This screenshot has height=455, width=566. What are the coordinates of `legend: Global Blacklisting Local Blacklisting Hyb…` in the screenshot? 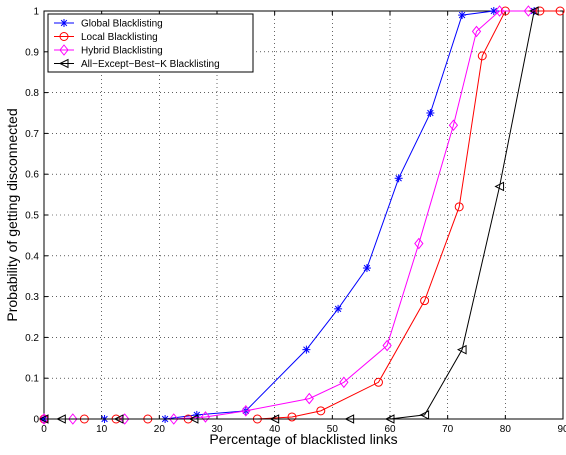 It's located at (150, 43).